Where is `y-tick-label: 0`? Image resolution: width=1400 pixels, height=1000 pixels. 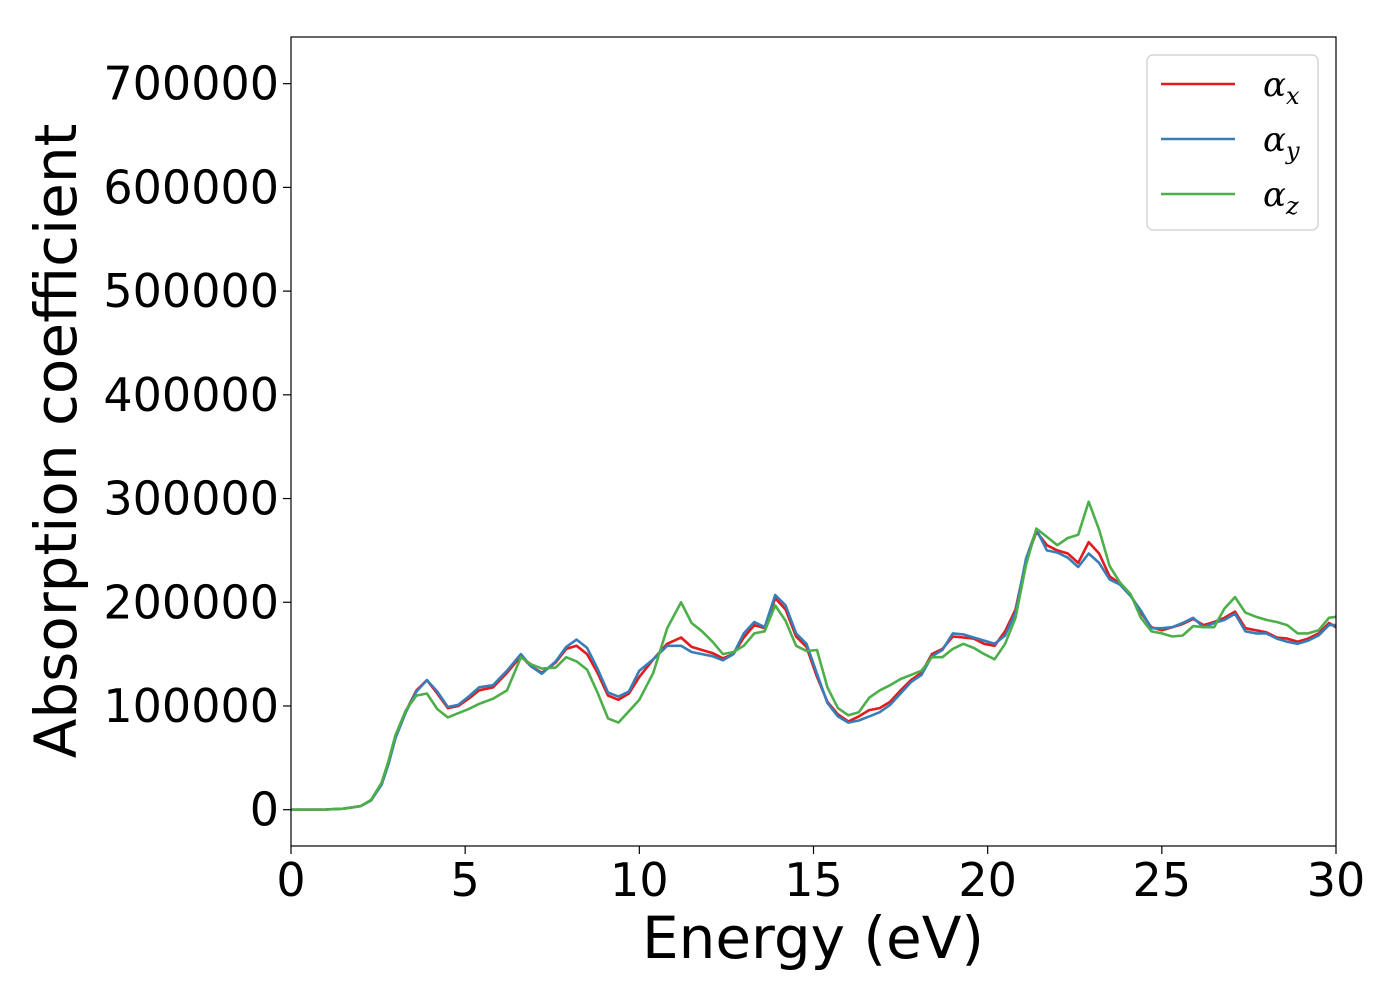 y-tick-label: 0 is located at coordinates (264, 810).